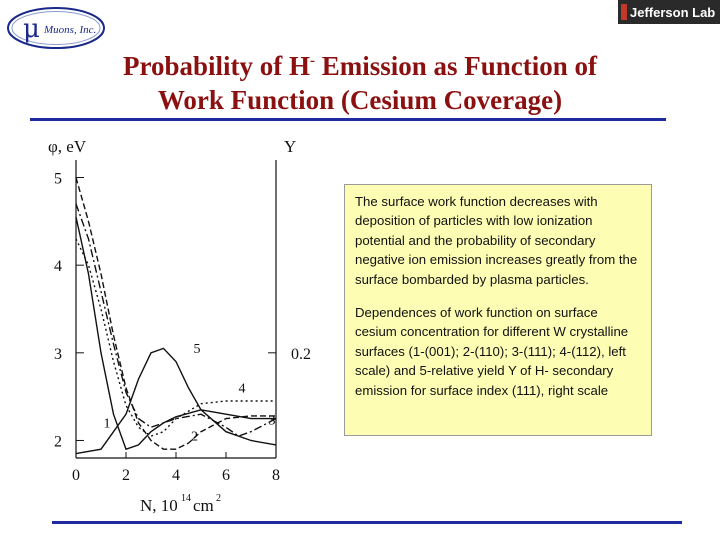 Image resolution: width=720 pixels, height=540 pixels. What do you see at coordinates (360, 100) in the screenshot?
I see `title-line2: Work Function (Cesium Coverage)` at bounding box center [360, 100].